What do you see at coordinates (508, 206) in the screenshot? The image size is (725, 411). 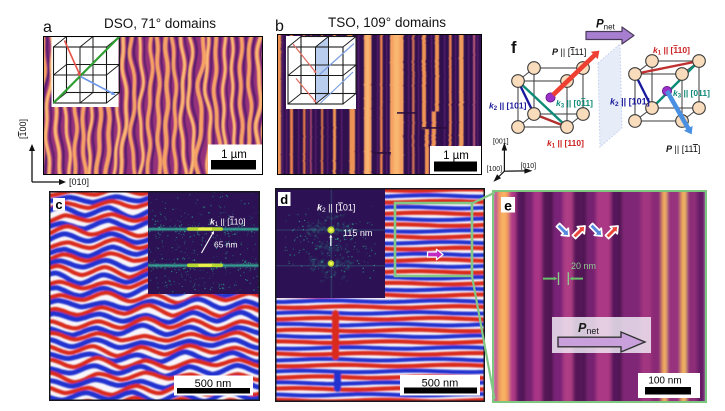 I see `svg-text: e` at bounding box center [508, 206].